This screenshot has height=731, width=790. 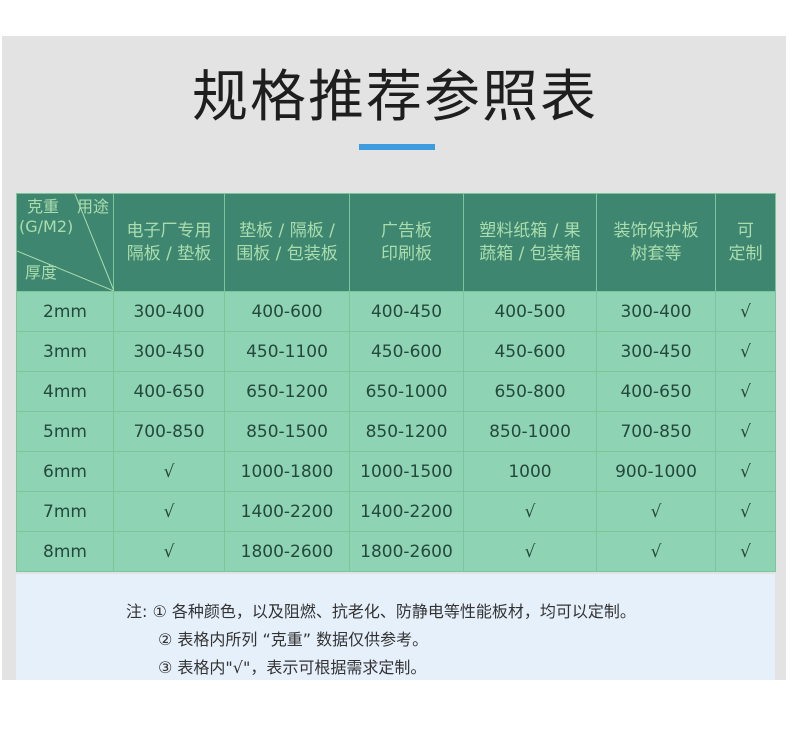 What do you see at coordinates (406, 471) in the screenshot?
I see `weight-cell: 1000-1500` at bounding box center [406, 471].